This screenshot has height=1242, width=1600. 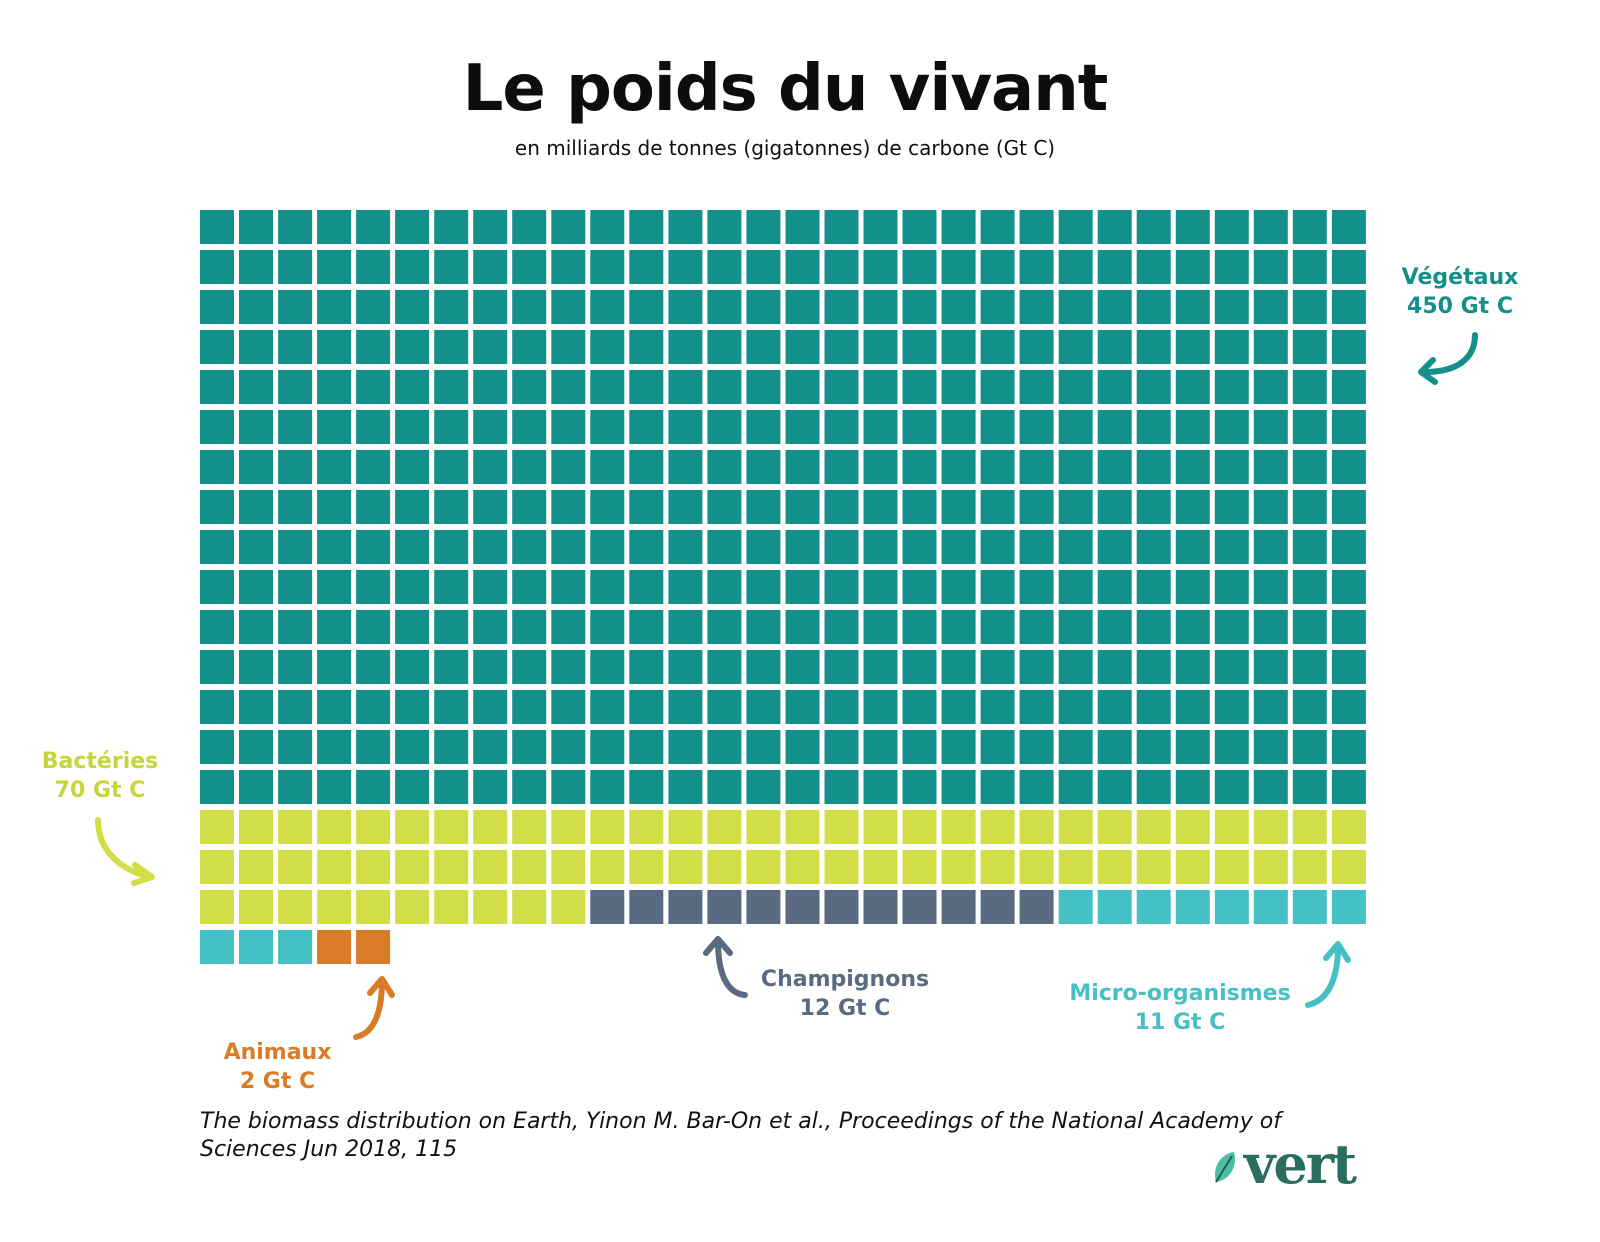 I want to click on waffle-cell-animaux, so click(x=334, y=947).